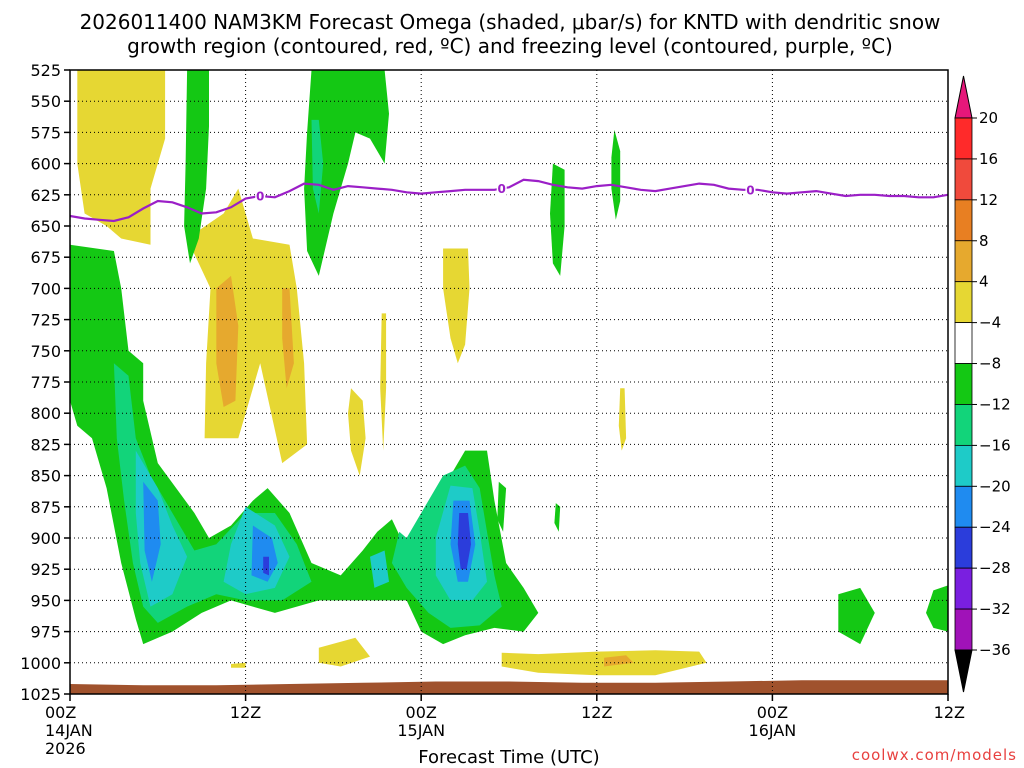 This screenshot has height=768, width=1024. What do you see at coordinates (45, 413) in the screenshot?
I see `y-tick-label: 800` at bounding box center [45, 413].